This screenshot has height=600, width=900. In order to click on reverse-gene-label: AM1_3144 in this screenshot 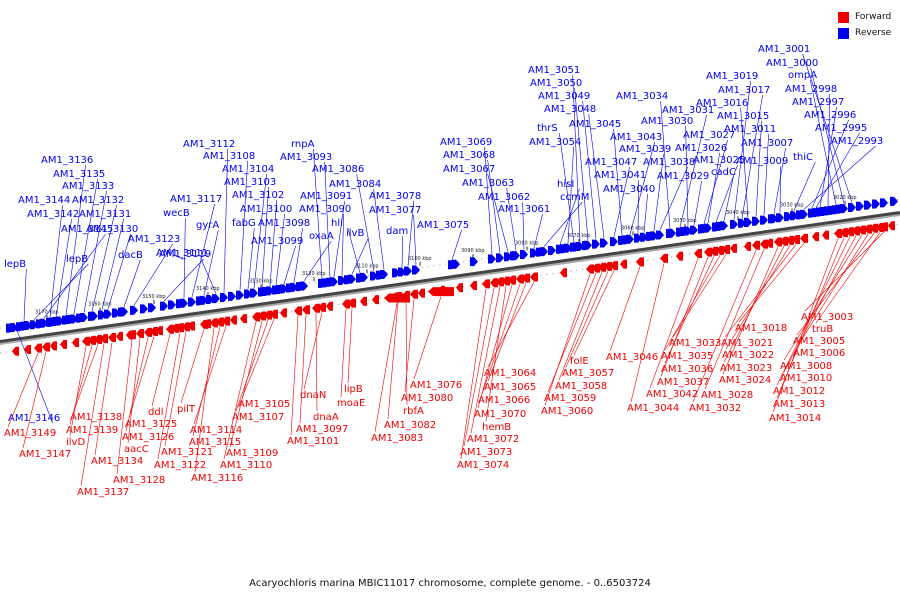, I will do `click(44, 200)`.